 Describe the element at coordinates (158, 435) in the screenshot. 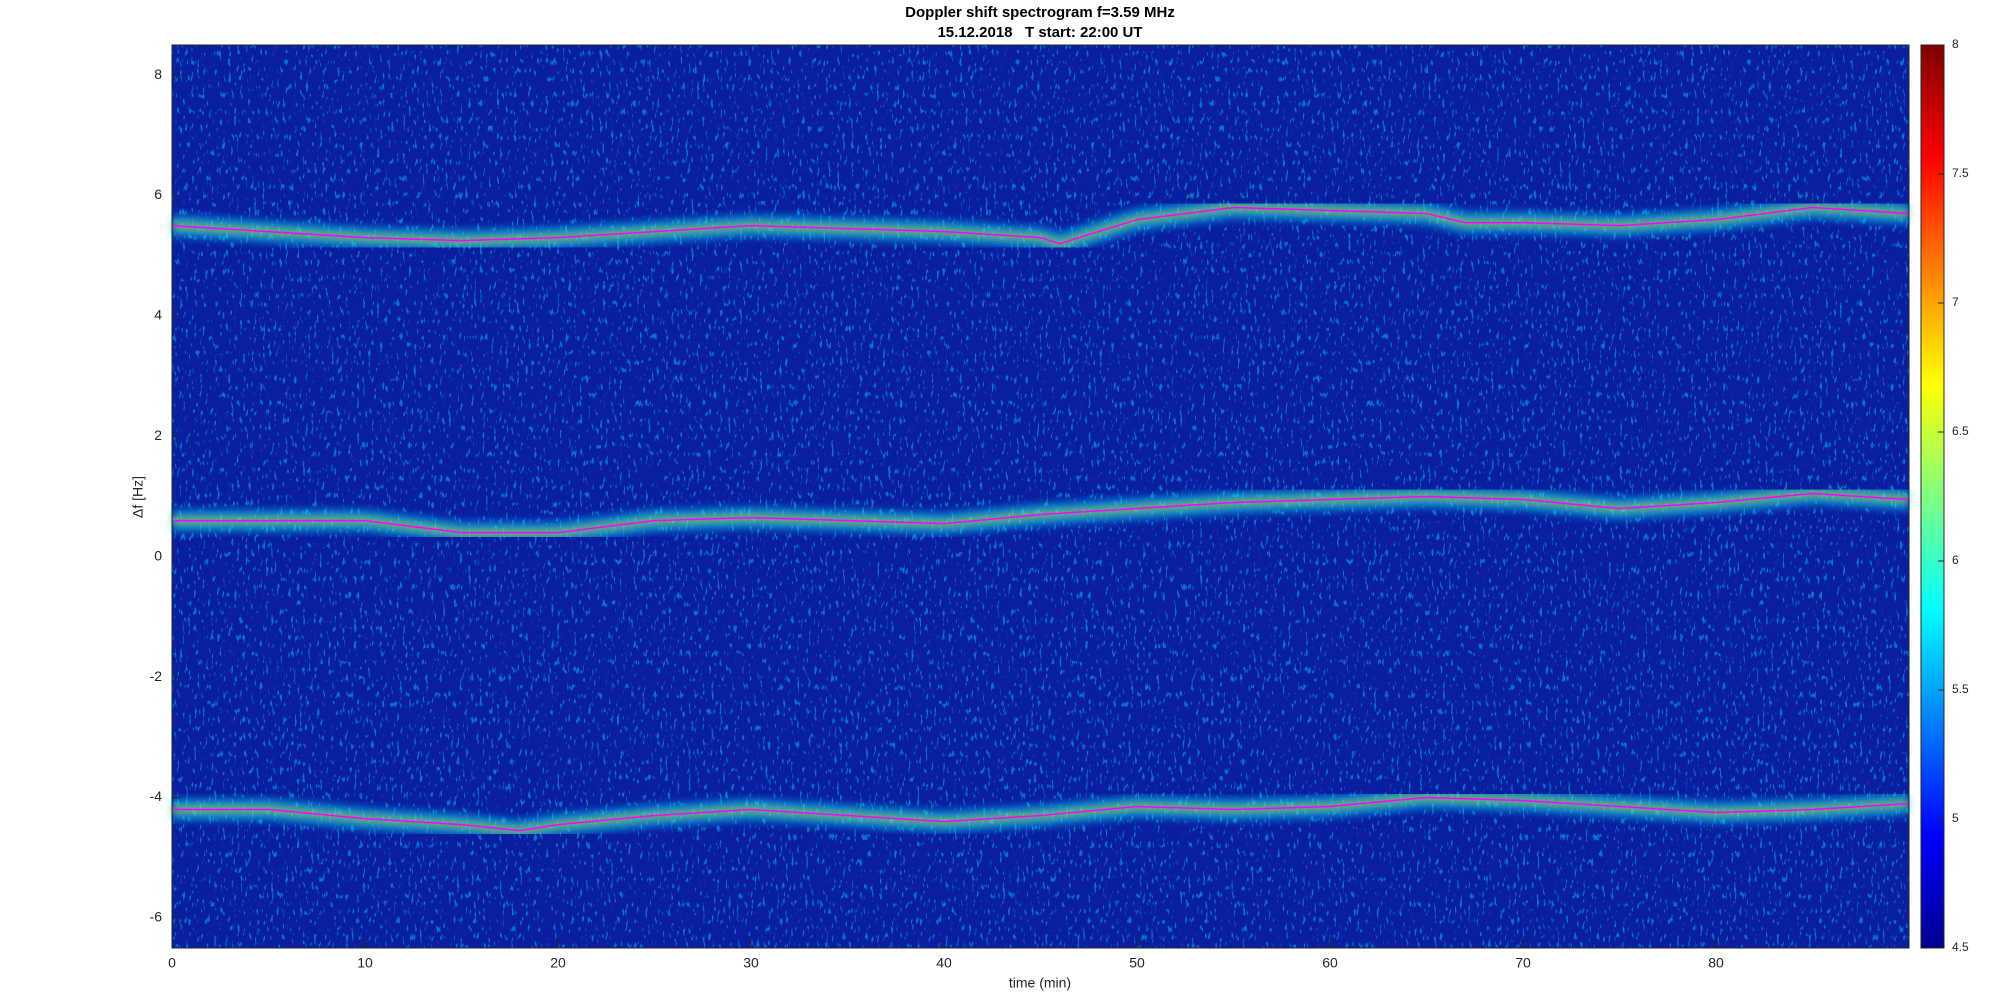

I see `y-tick-label: 2` at that location.